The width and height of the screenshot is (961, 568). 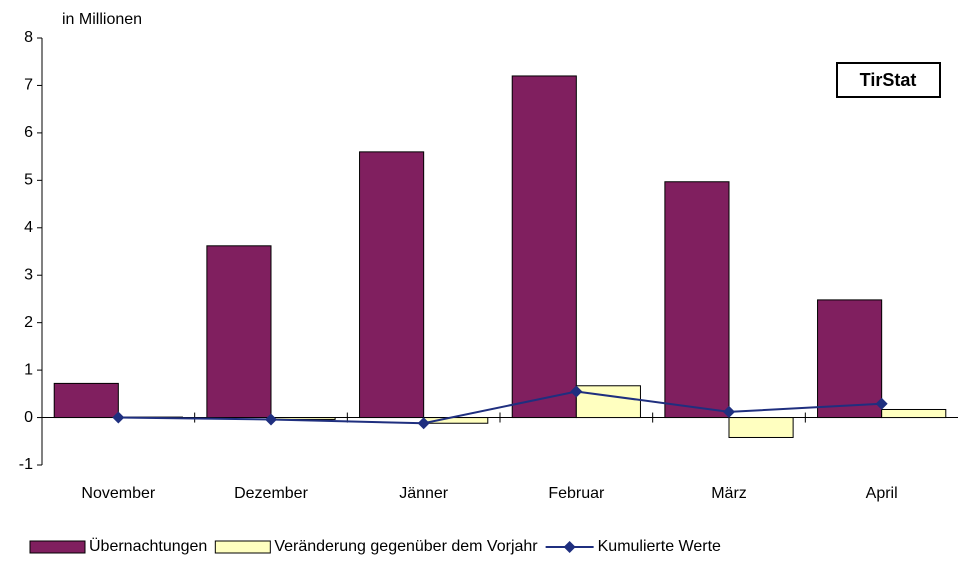 What do you see at coordinates (102, 19) in the screenshot?
I see `y-axis-label: in Millionen` at bounding box center [102, 19].